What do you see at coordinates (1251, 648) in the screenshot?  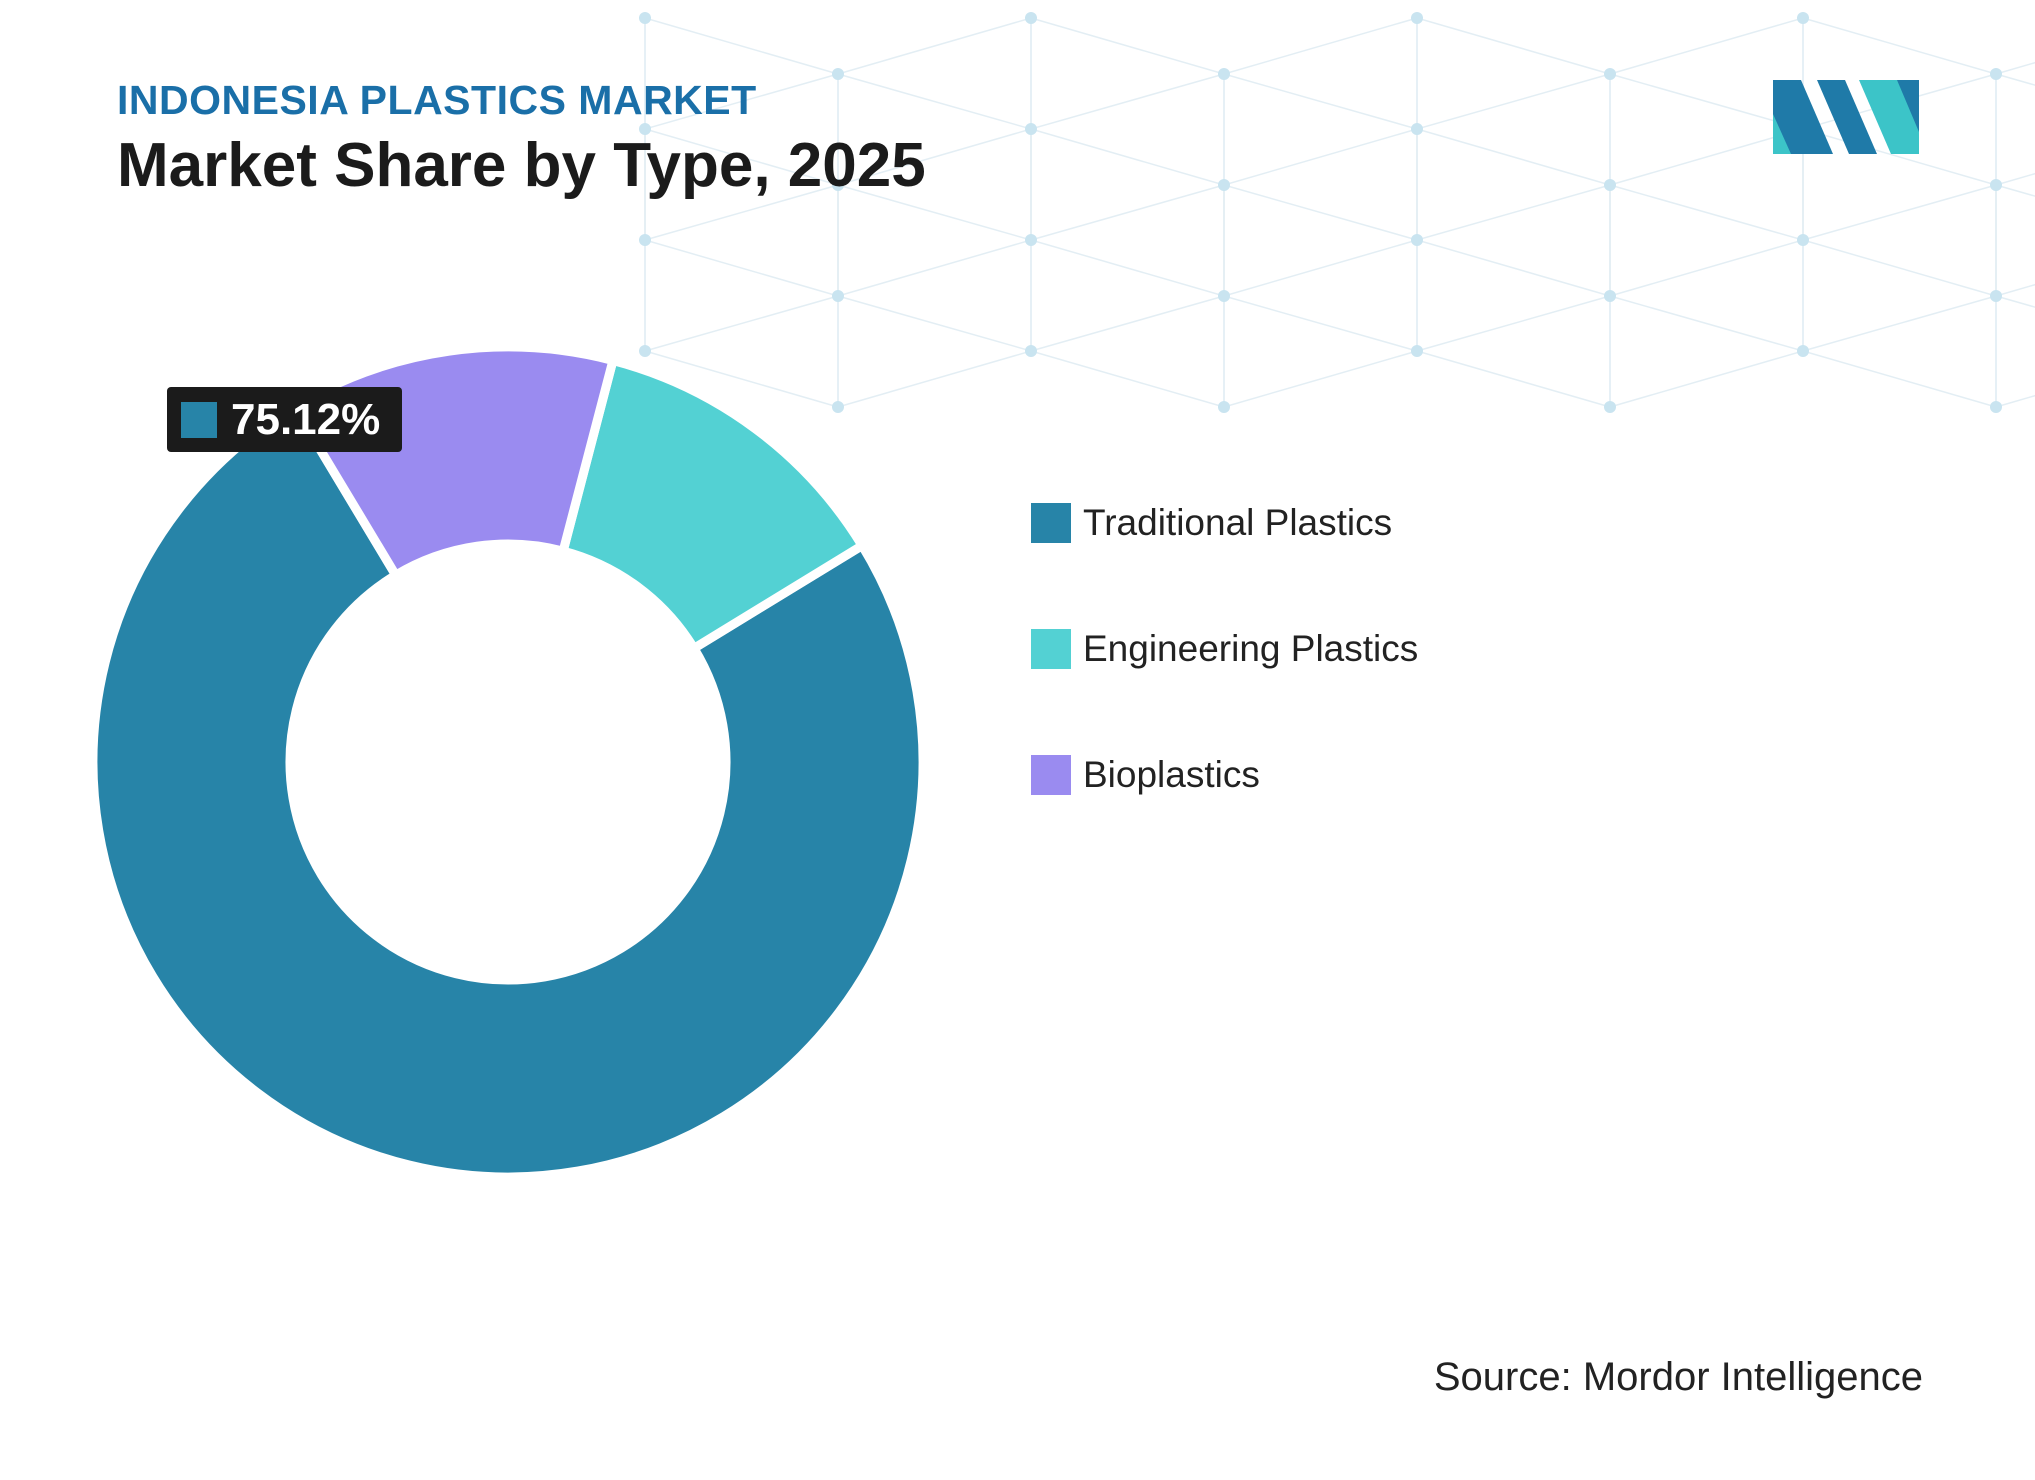 I see `legend-label: Engineering Plastics` at bounding box center [1251, 648].